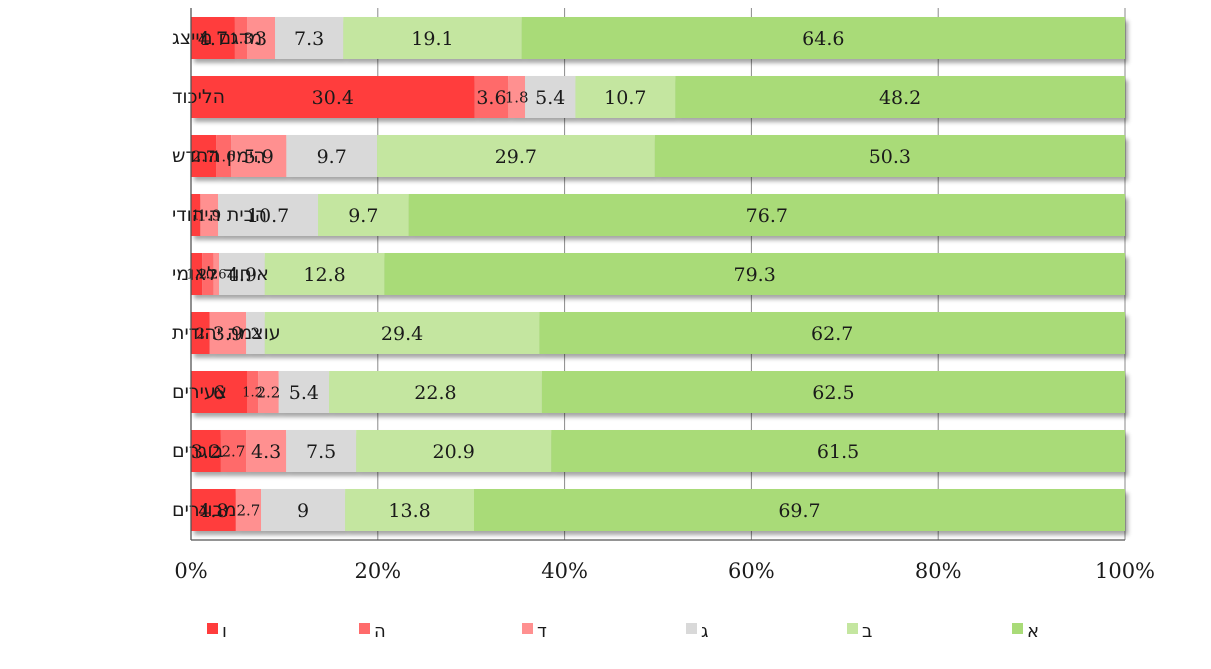 The width and height of the screenshot is (1211, 669). I want to click on data-label: 3.2, so click(206, 452).